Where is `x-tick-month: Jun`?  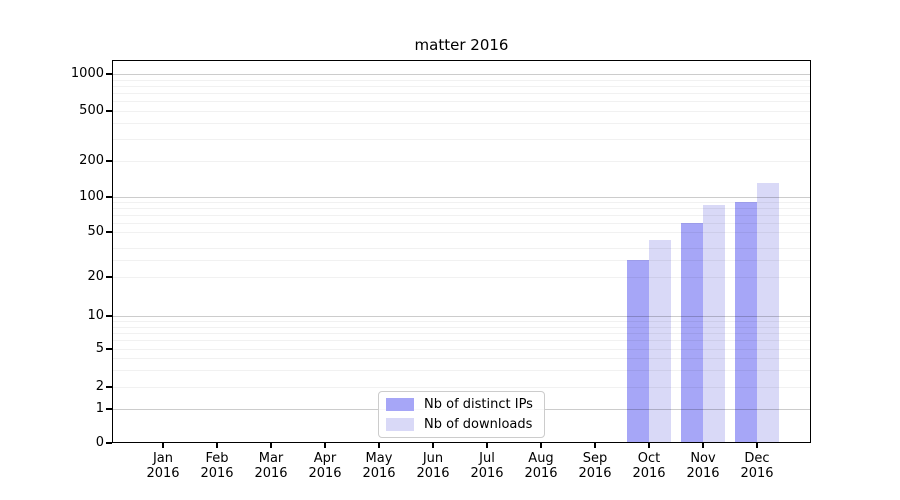 x-tick-month: Jun is located at coordinates (433, 458).